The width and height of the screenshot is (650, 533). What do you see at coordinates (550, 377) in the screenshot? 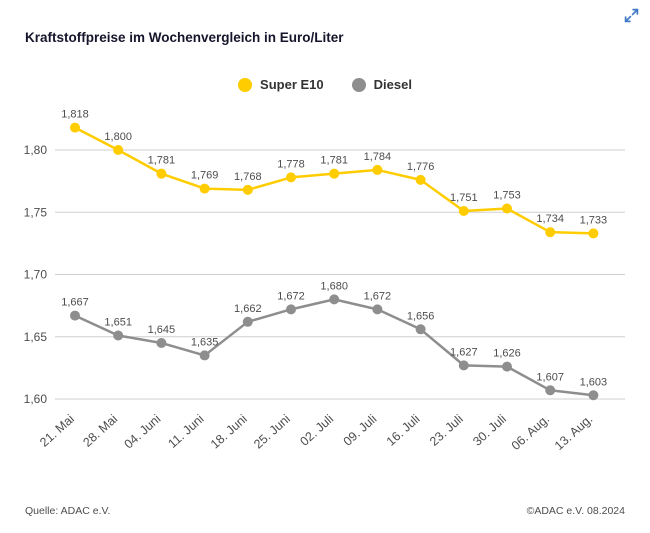
I see `data-label: 1,607` at bounding box center [550, 377].